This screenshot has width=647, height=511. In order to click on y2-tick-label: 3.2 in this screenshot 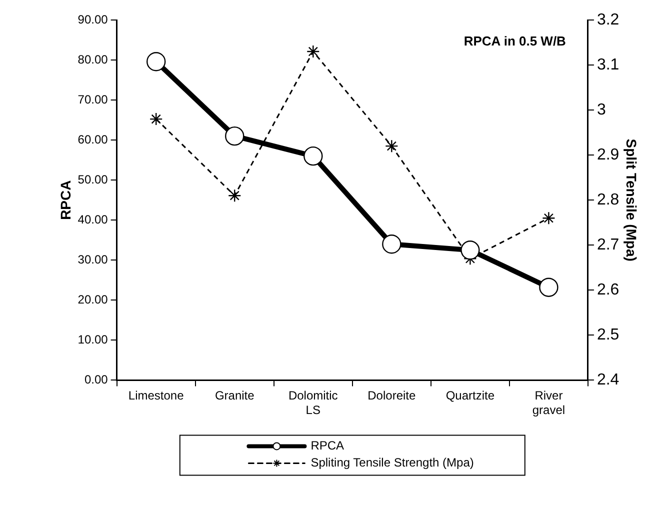, I will do `click(608, 19)`.